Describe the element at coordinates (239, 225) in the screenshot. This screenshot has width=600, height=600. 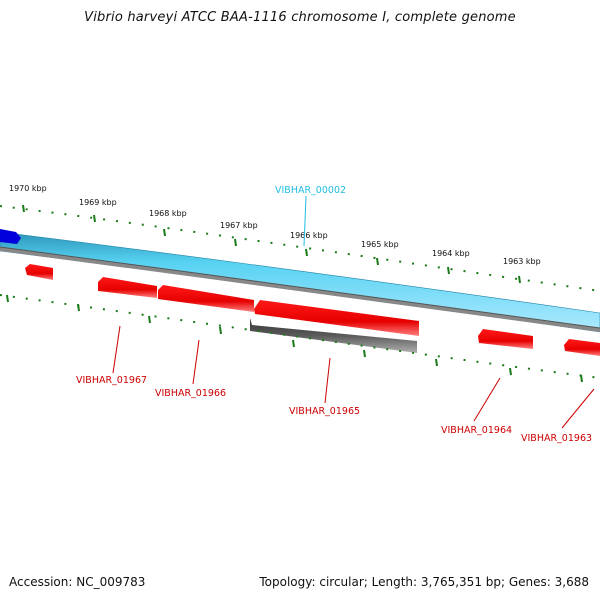
I see `kbp-label: 1967 kbp` at that location.